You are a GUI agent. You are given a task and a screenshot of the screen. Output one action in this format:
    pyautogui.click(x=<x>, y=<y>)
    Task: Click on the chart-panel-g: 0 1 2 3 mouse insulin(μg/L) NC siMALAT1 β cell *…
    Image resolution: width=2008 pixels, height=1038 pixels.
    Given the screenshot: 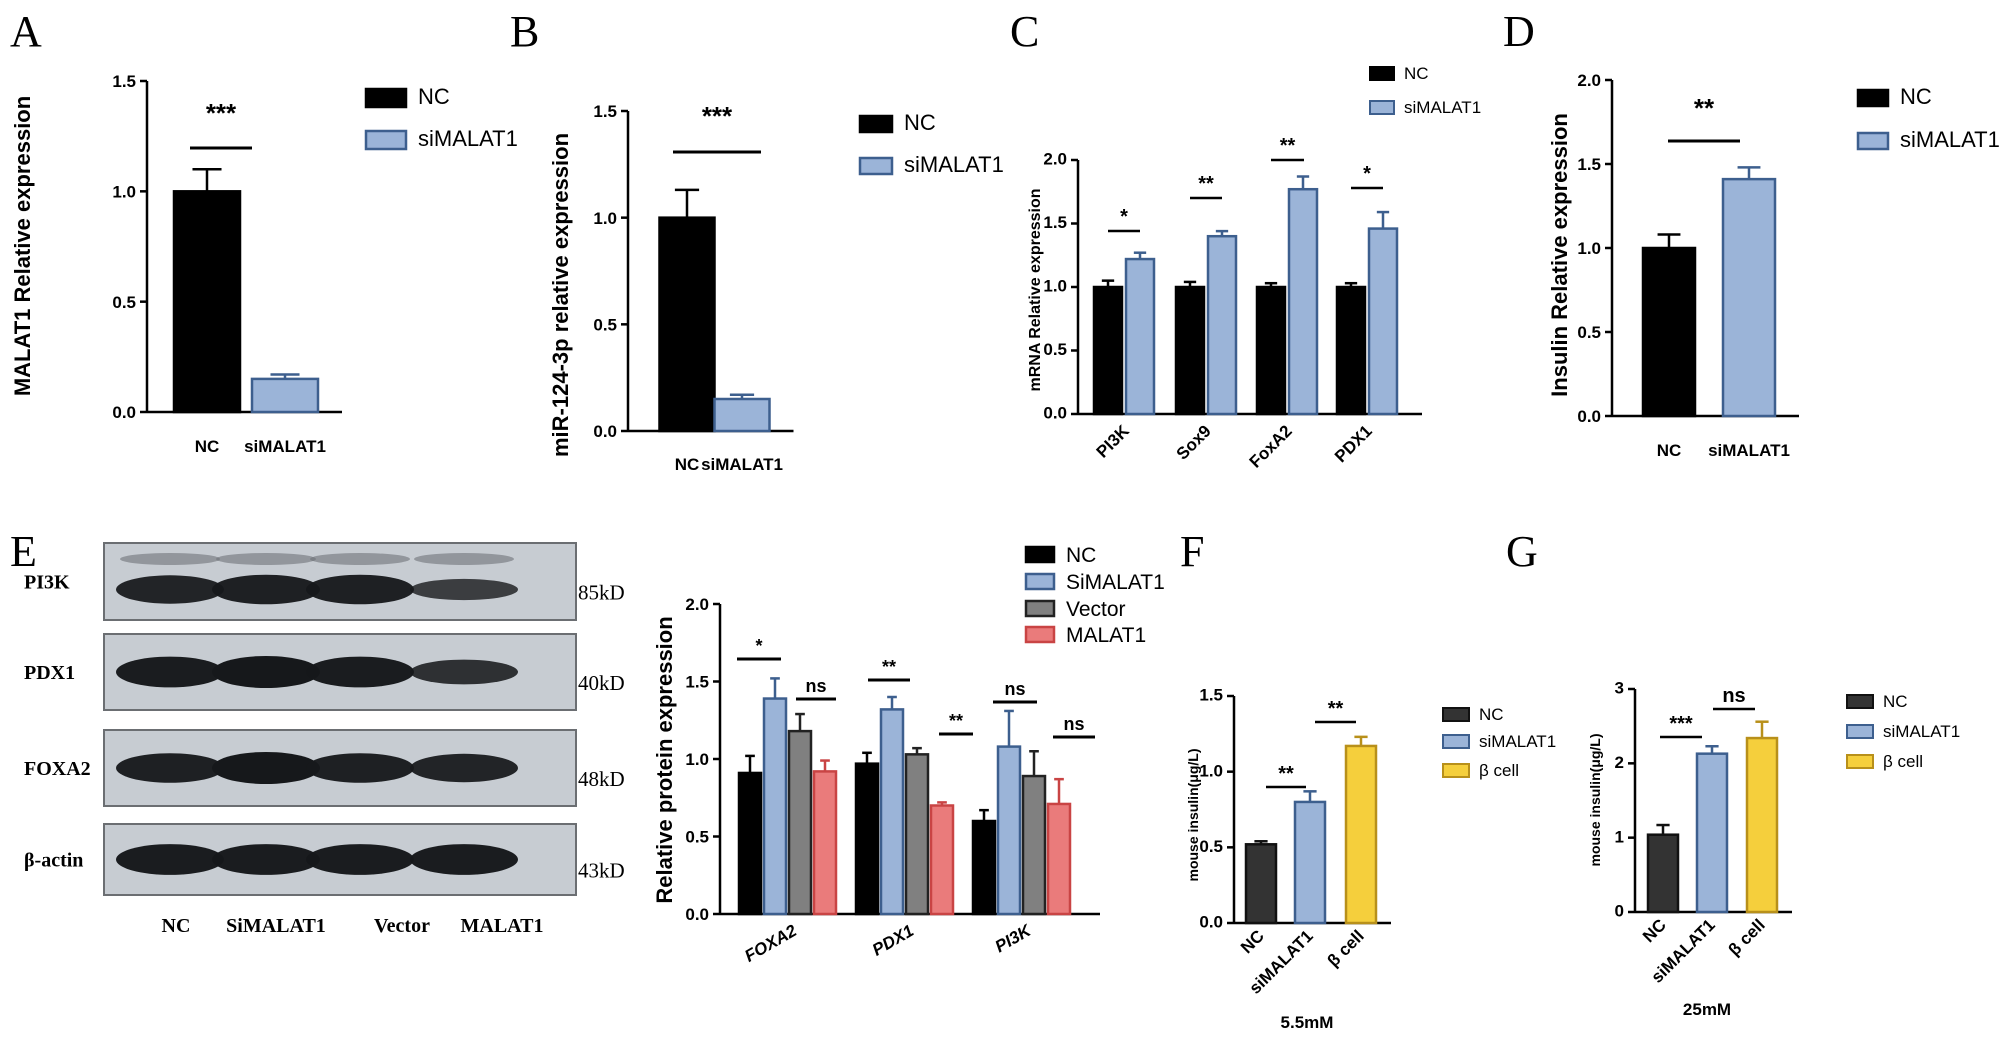 What is the action you would take?
    pyautogui.click(x=1773, y=849)
    